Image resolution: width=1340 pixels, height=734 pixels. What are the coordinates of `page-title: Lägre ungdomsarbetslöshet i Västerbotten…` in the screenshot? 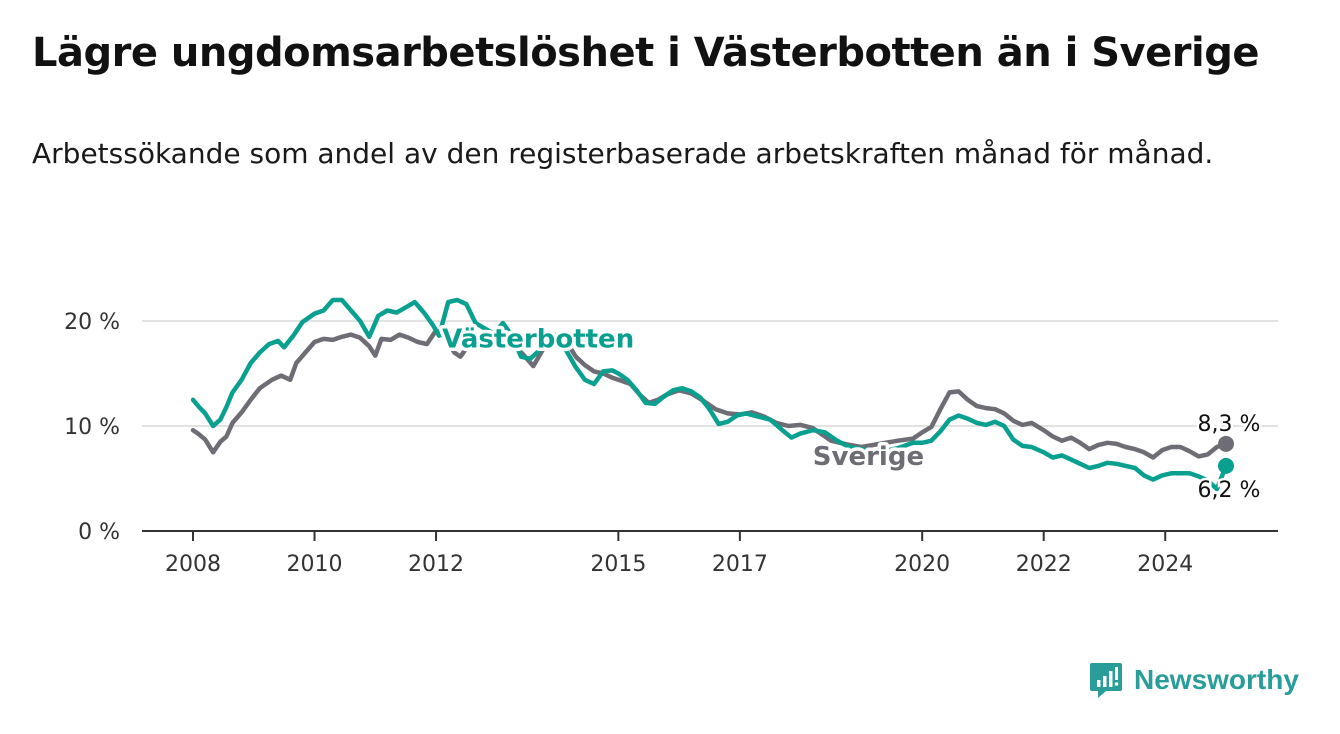 It's located at (645, 53).